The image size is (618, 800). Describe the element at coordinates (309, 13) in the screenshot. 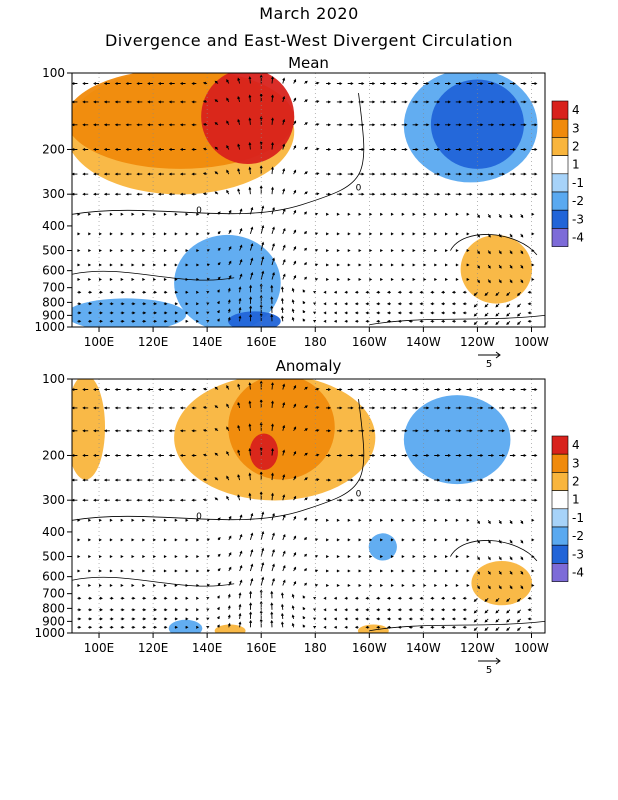

I see `figure-title: March 2020` at that location.